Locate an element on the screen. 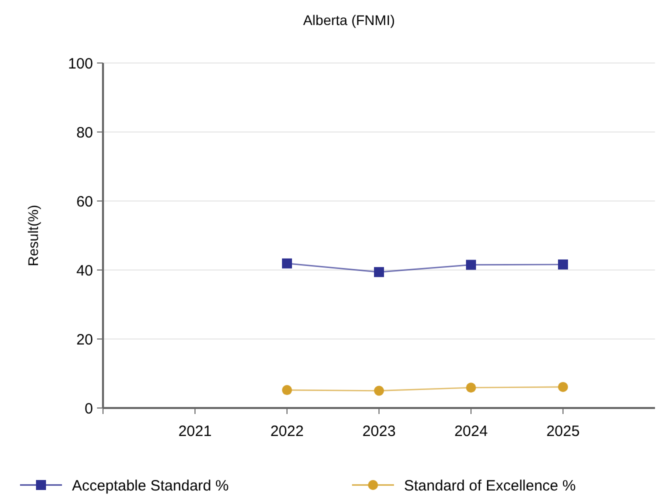 This screenshot has height=499, width=665. legend-label: Standard of Excellence % is located at coordinates (490, 485).